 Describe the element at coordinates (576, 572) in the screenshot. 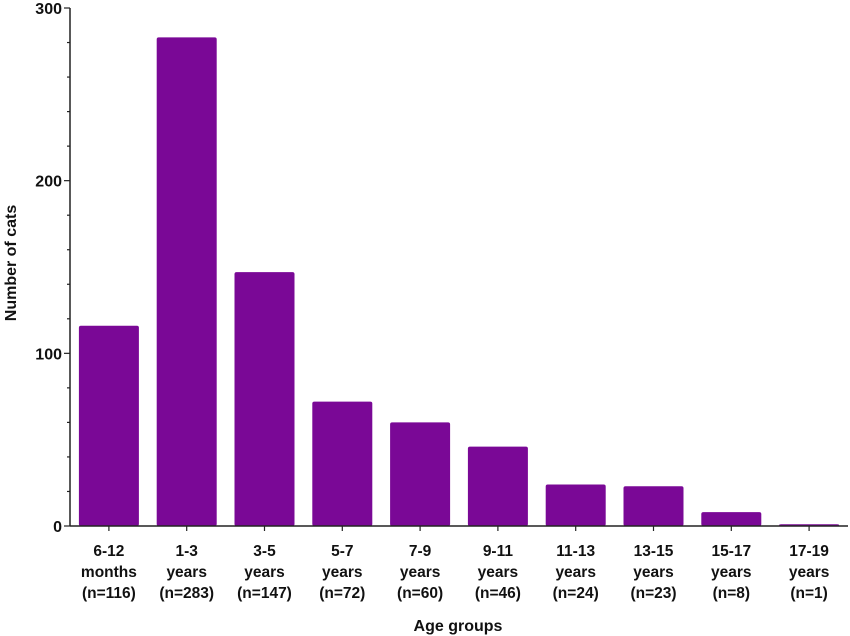

I see `x-tick-label: 11-13 years (n=24)` at that location.